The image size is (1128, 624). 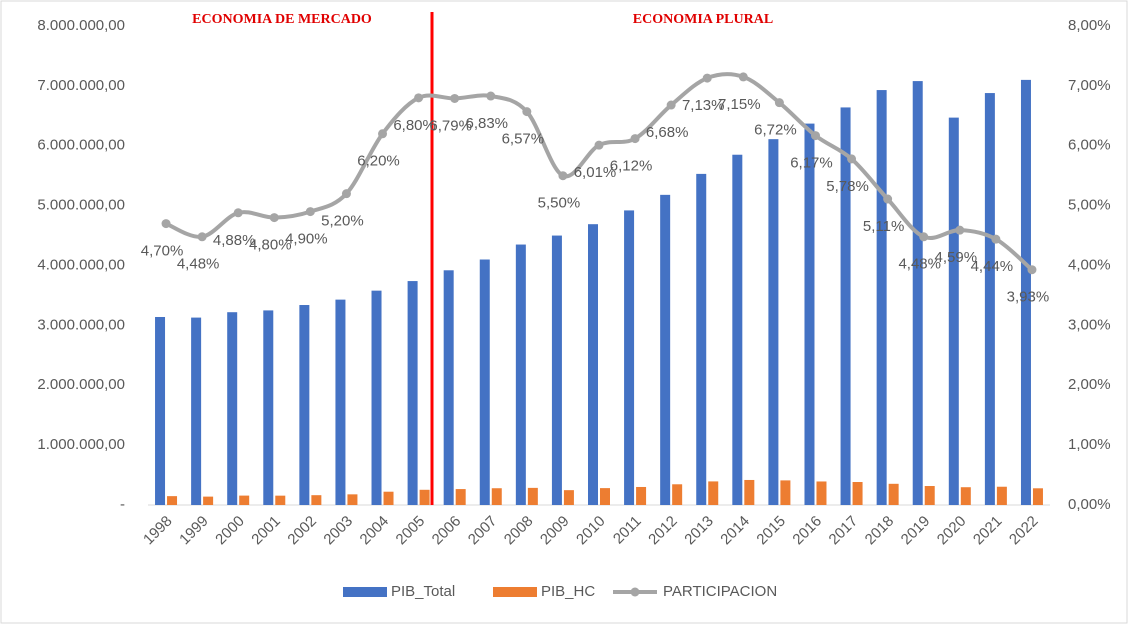 I want to click on data-label: 5,20%, so click(x=342, y=221).